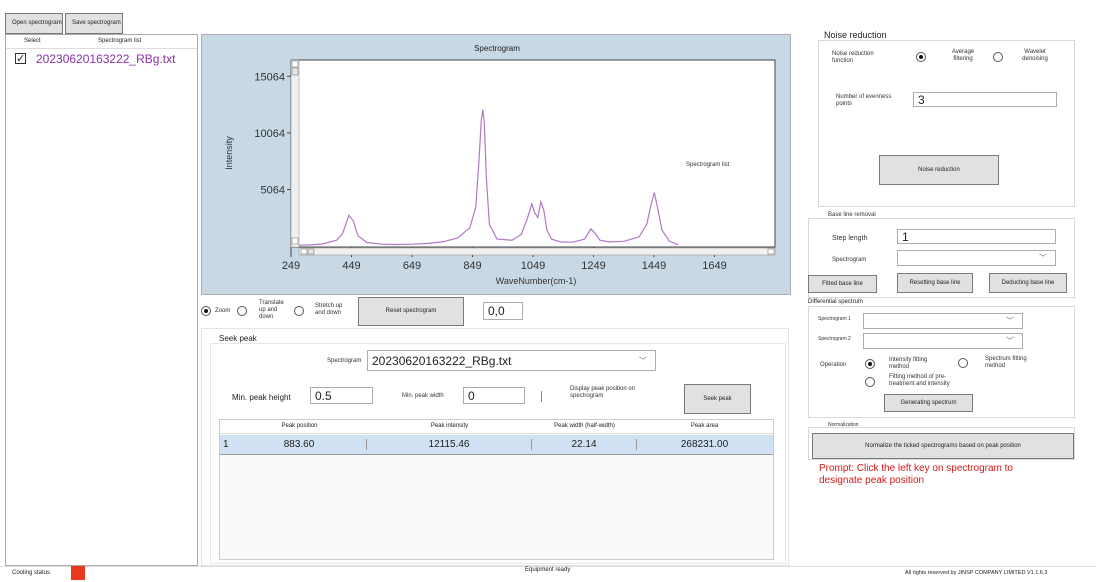 The height and width of the screenshot is (582, 1096). I want to click on cell-peak-position: 883.60, so click(299, 444).